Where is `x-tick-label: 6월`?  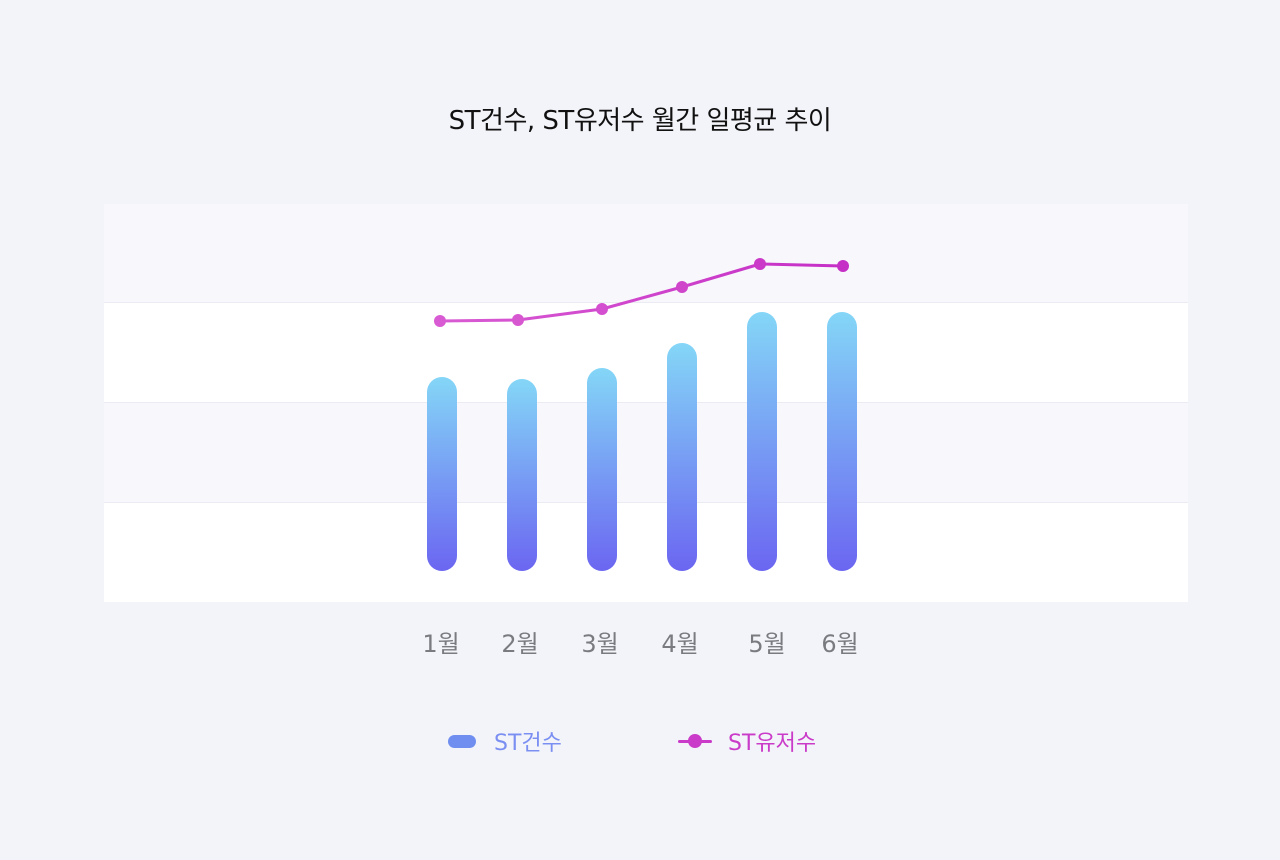 x-tick-label: 6월 is located at coordinates (840, 644).